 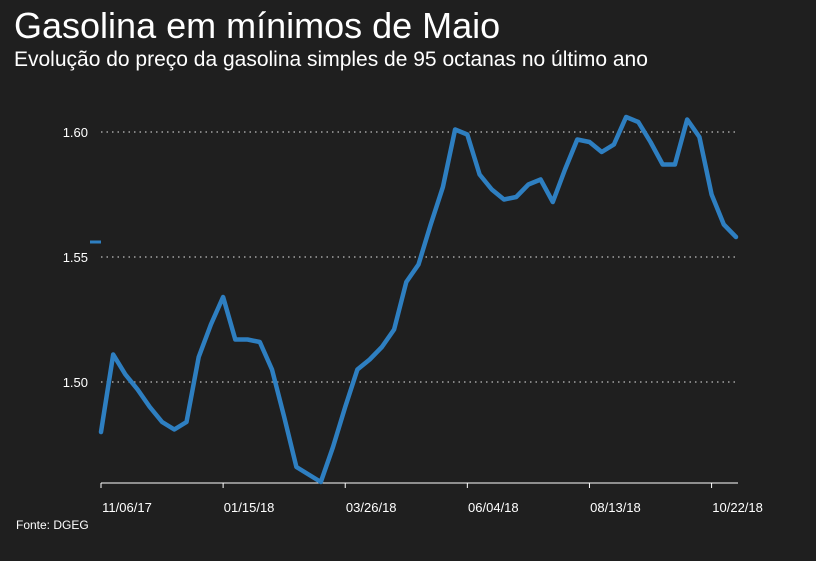 I want to click on chart-title: Gasolina em mínimos de Maio, so click(x=257, y=25).